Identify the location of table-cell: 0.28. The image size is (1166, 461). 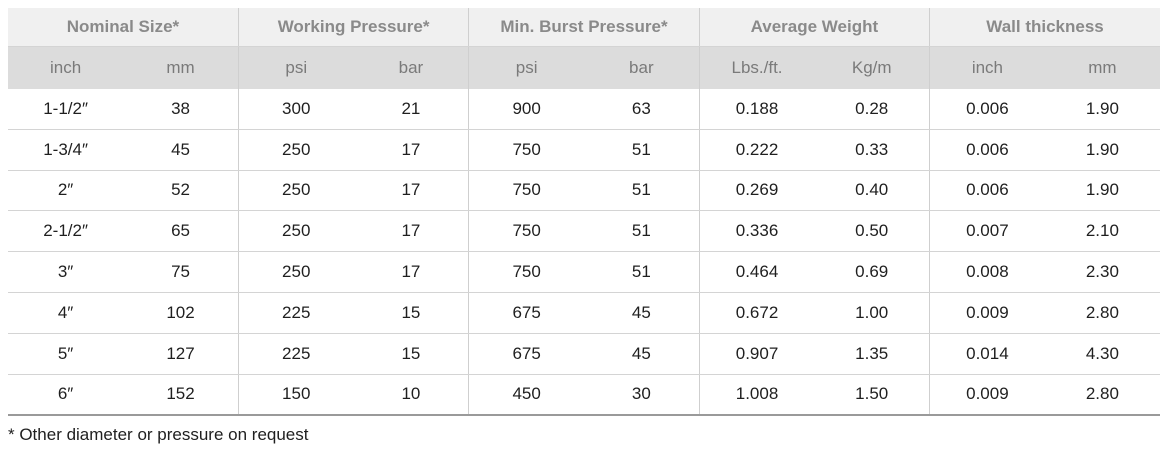
(872, 109).